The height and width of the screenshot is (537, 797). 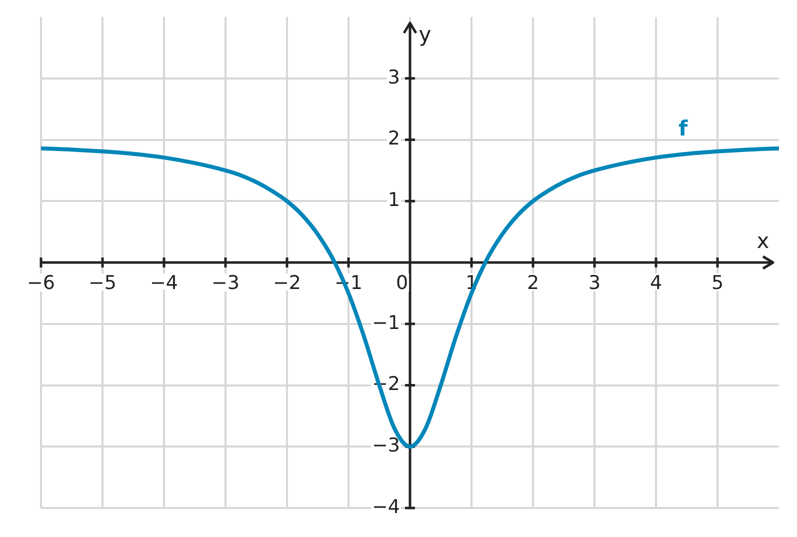 What do you see at coordinates (164, 283) in the screenshot?
I see `x-tick-label: −4` at bounding box center [164, 283].